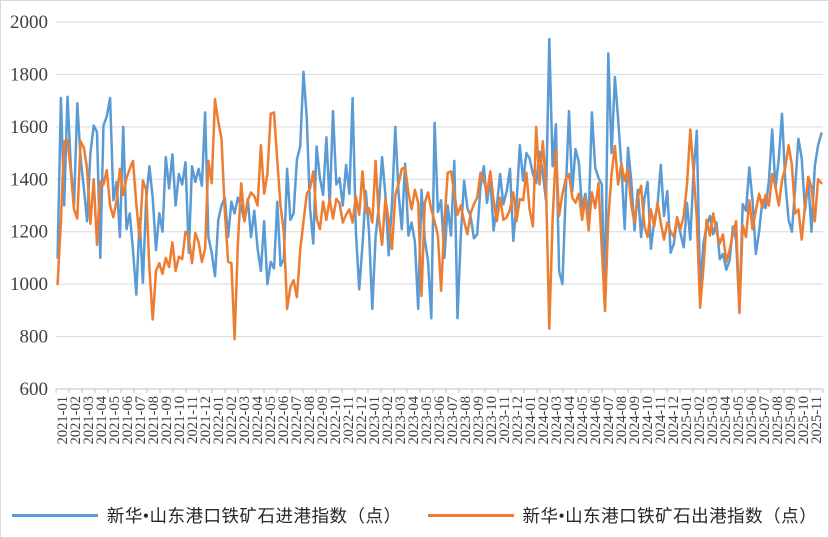 The image size is (829, 538). I want to click on x-axis-label-2022-01: 2022-01, so click(219, 420).